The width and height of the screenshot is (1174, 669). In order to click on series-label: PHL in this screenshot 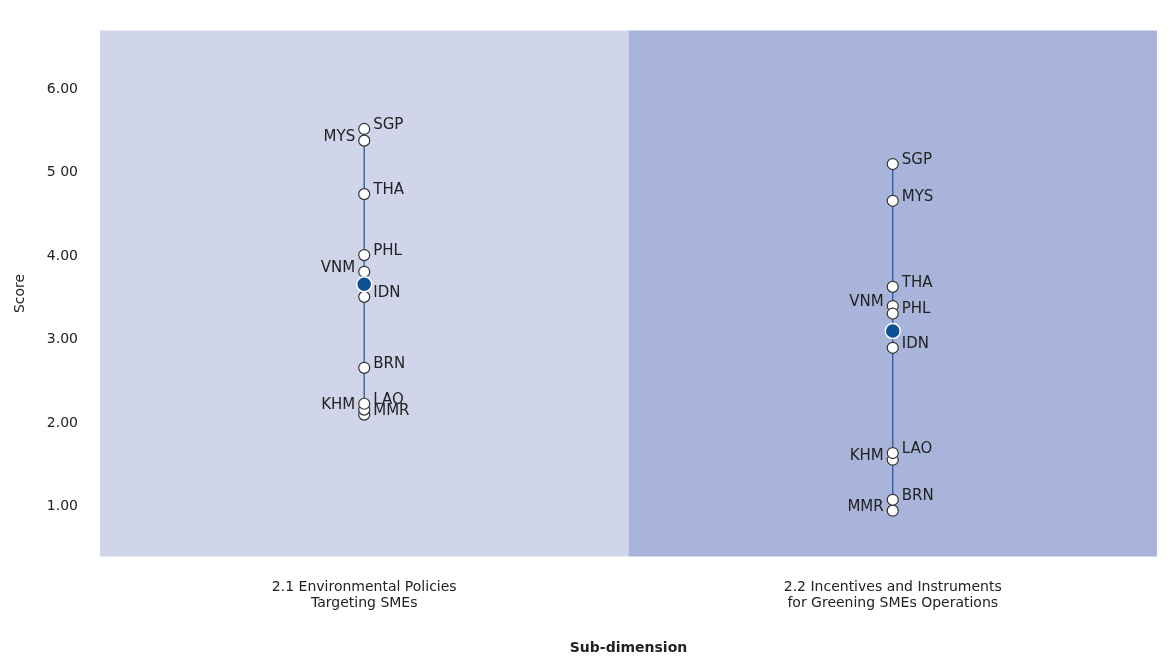, I will do `click(916, 308)`.